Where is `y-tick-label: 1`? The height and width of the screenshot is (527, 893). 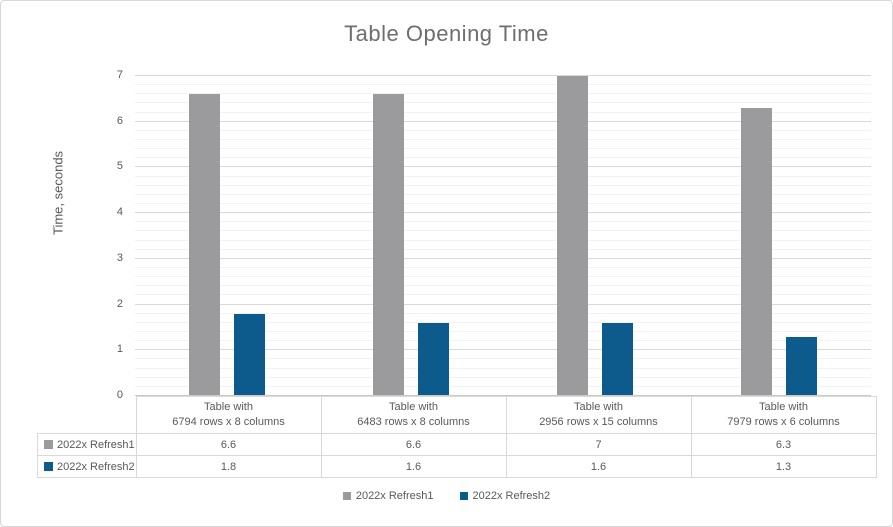
y-tick-label: 1 is located at coordinates (119, 349).